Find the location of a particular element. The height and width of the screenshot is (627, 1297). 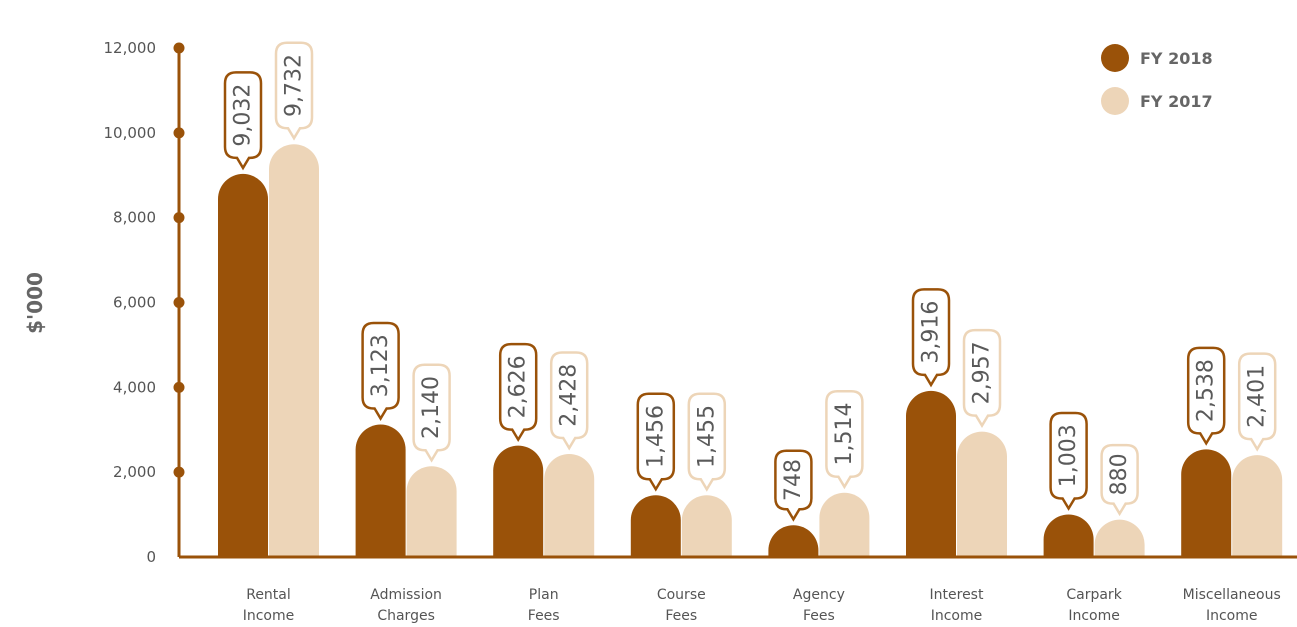

callout-fy2017: 2,428 is located at coordinates (569, 401).